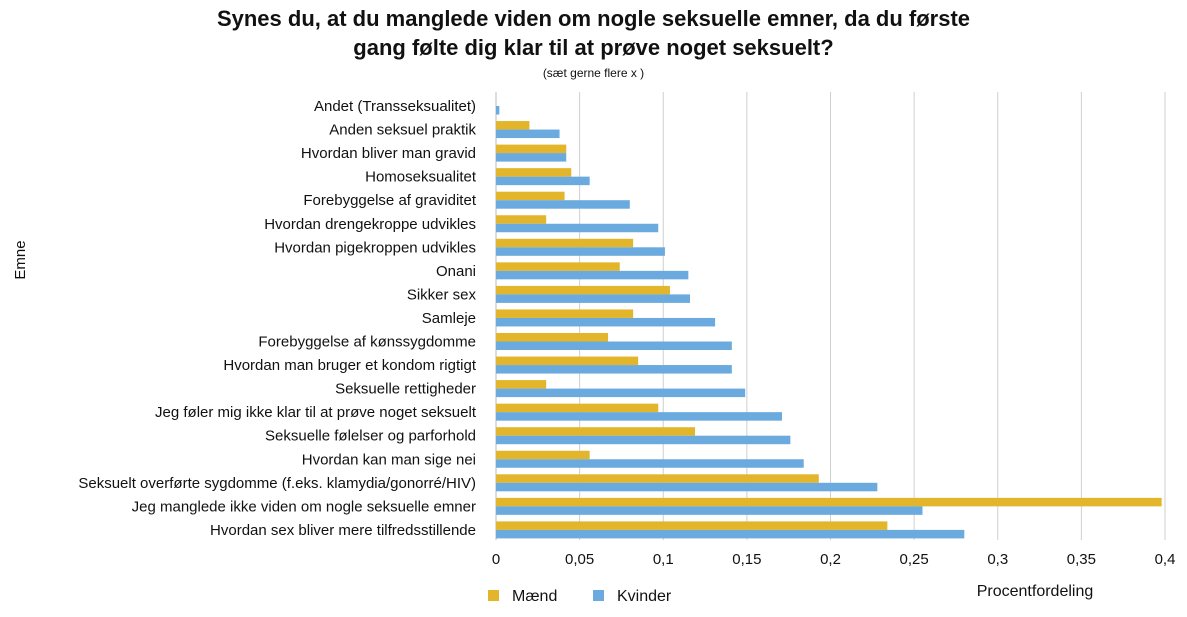 This screenshot has height=617, width=1187. Describe the element at coordinates (405, 389) in the screenshot. I see `category-label: Seksuelle rettigheder` at that location.